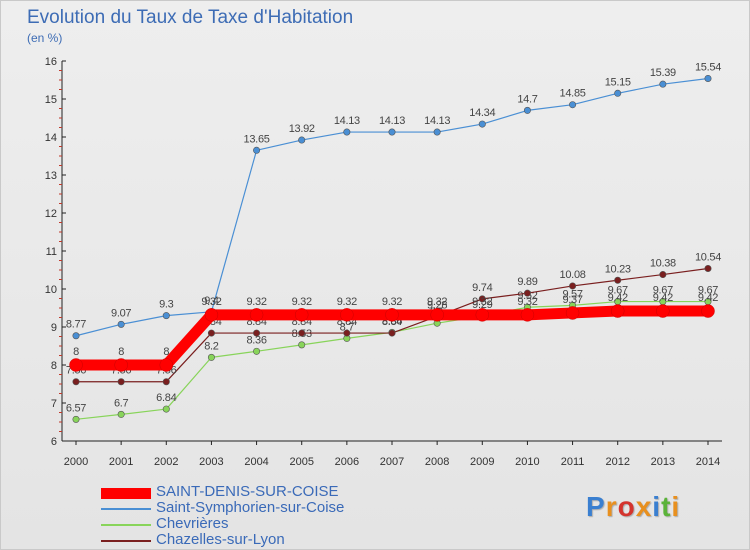  Describe the element at coordinates (572, 294) in the screenshot. I see `data-label: 9.57` at that location.